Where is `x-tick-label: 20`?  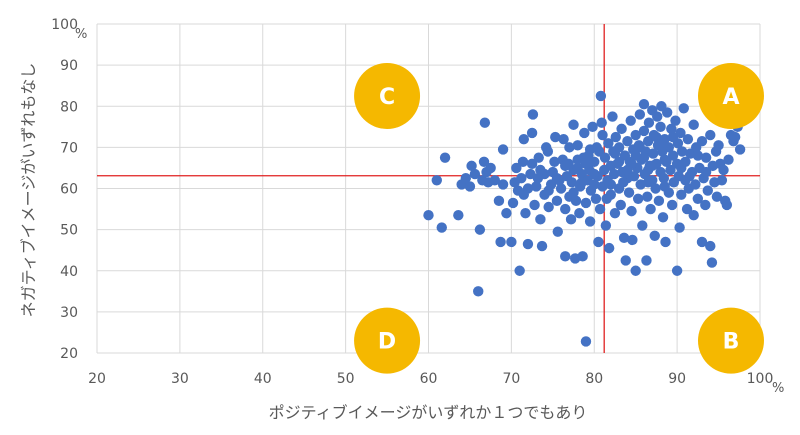 x-tick-label: 20 is located at coordinates (97, 379).